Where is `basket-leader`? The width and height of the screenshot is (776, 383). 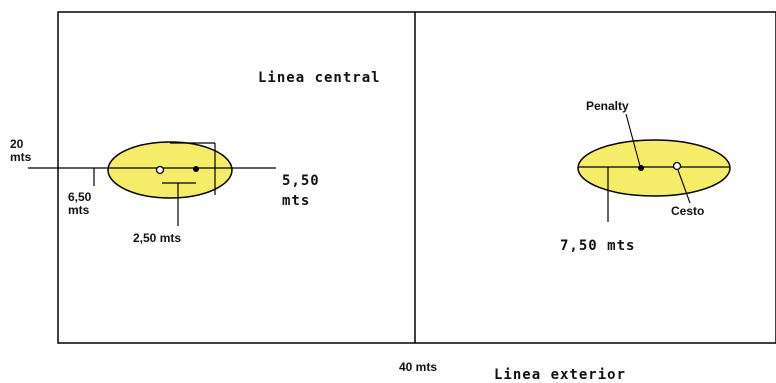 basket-leader is located at coordinates (684, 186).